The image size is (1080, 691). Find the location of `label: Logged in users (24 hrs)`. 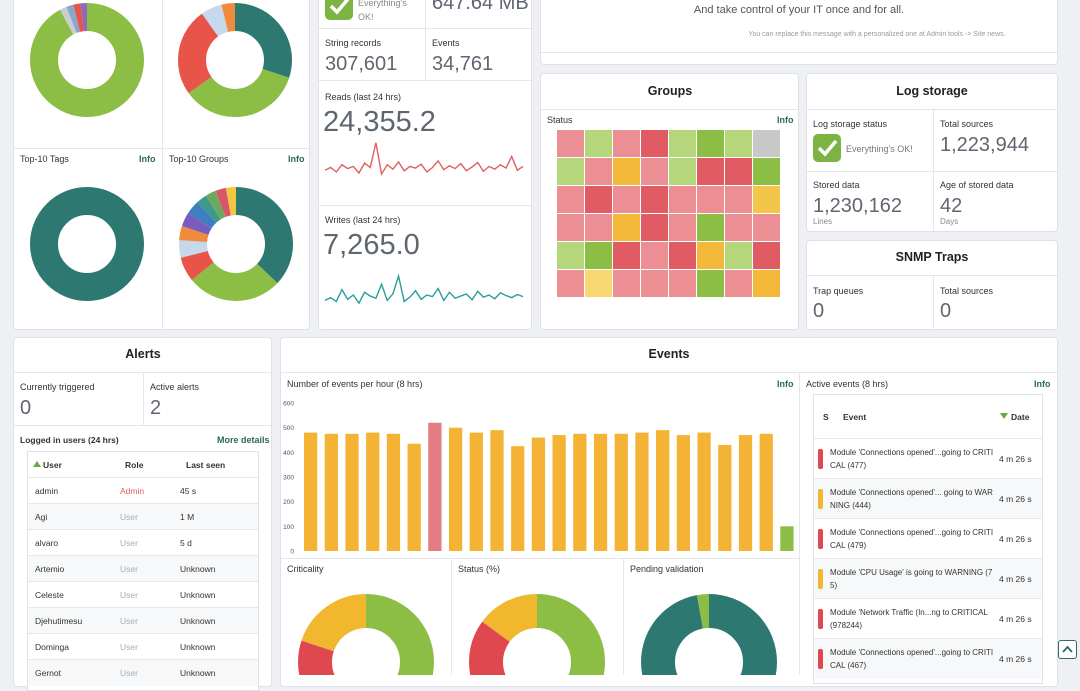

label: Logged in users (24 hrs) is located at coordinates (69, 440).